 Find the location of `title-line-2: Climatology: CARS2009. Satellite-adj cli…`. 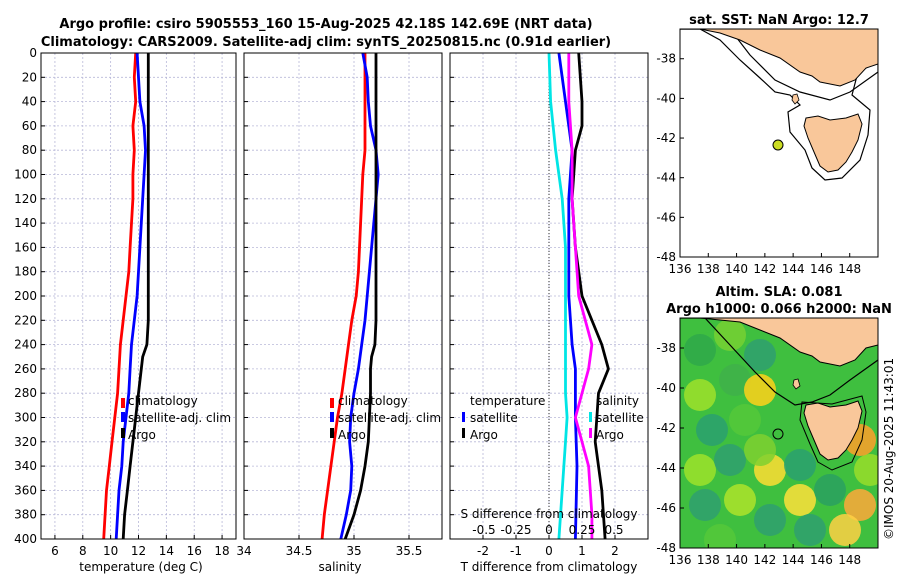

title-line-2: Climatology: CARS2009. Satellite-adj cli… is located at coordinates (326, 42).